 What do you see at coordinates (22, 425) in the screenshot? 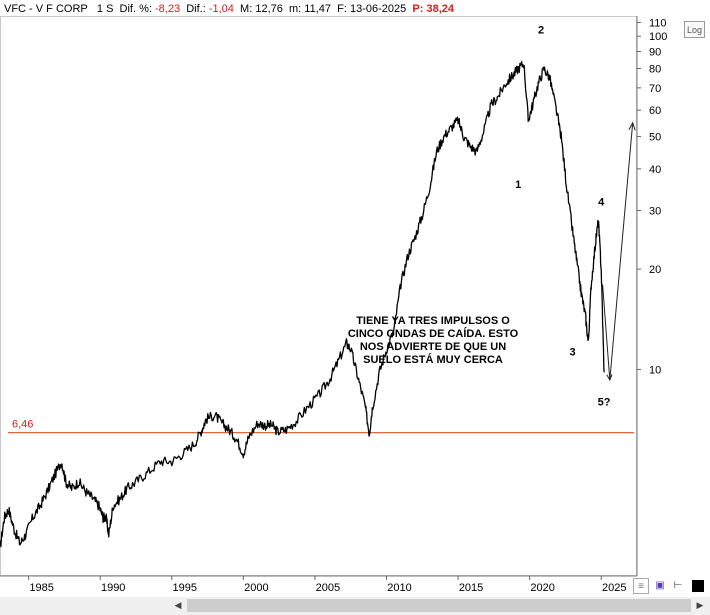
I see `support-line-label: 6,46` at bounding box center [22, 425].